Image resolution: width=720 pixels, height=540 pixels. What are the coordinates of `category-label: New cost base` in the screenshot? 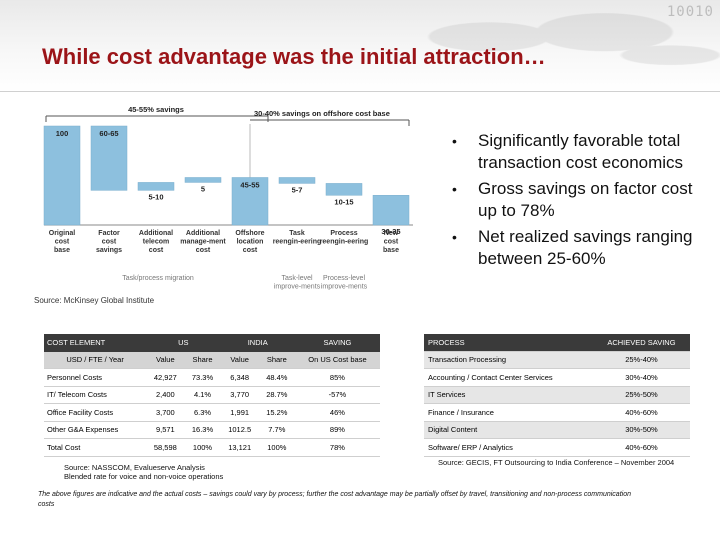 It's located at (391, 242).